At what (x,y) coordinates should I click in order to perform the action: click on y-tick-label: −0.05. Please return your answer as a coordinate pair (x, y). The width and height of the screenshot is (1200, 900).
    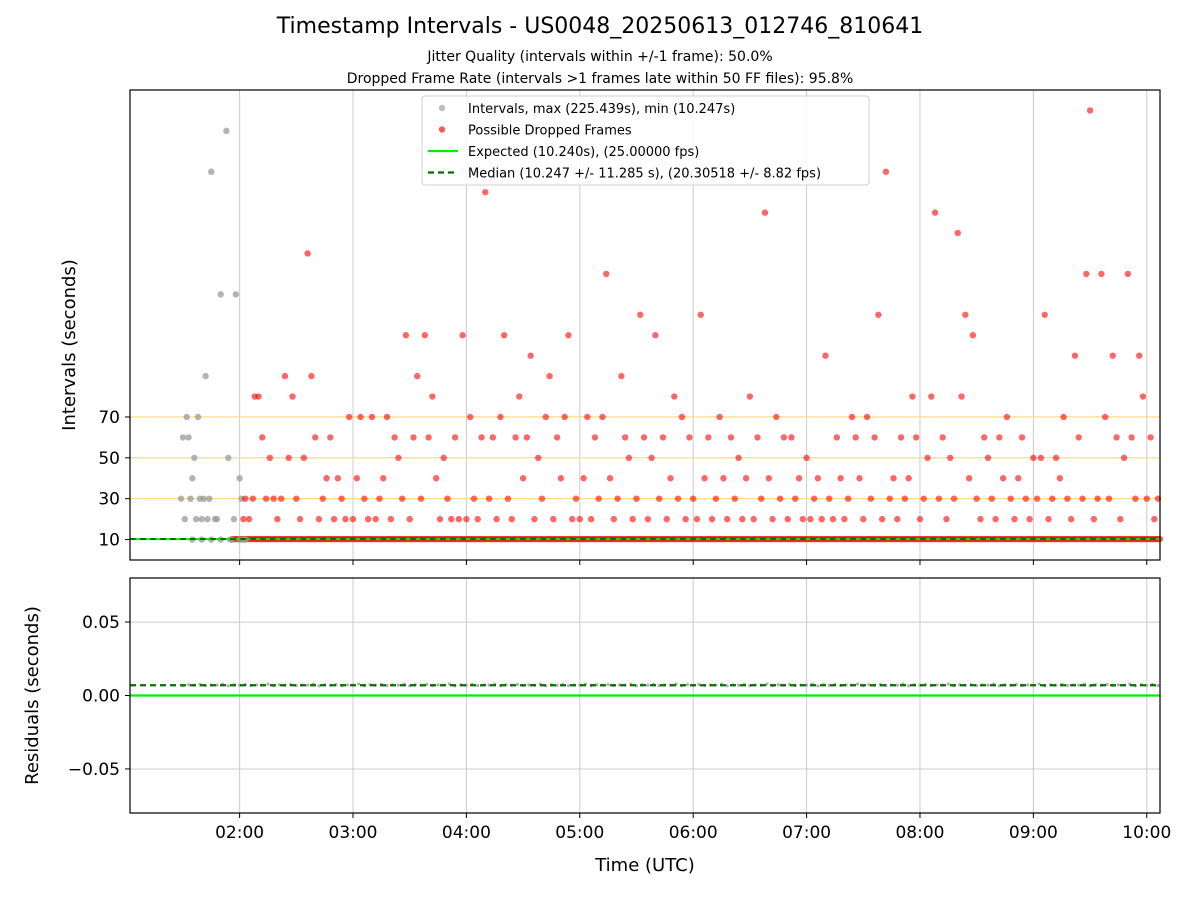
    Looking at the image, I should click on (94, 770).